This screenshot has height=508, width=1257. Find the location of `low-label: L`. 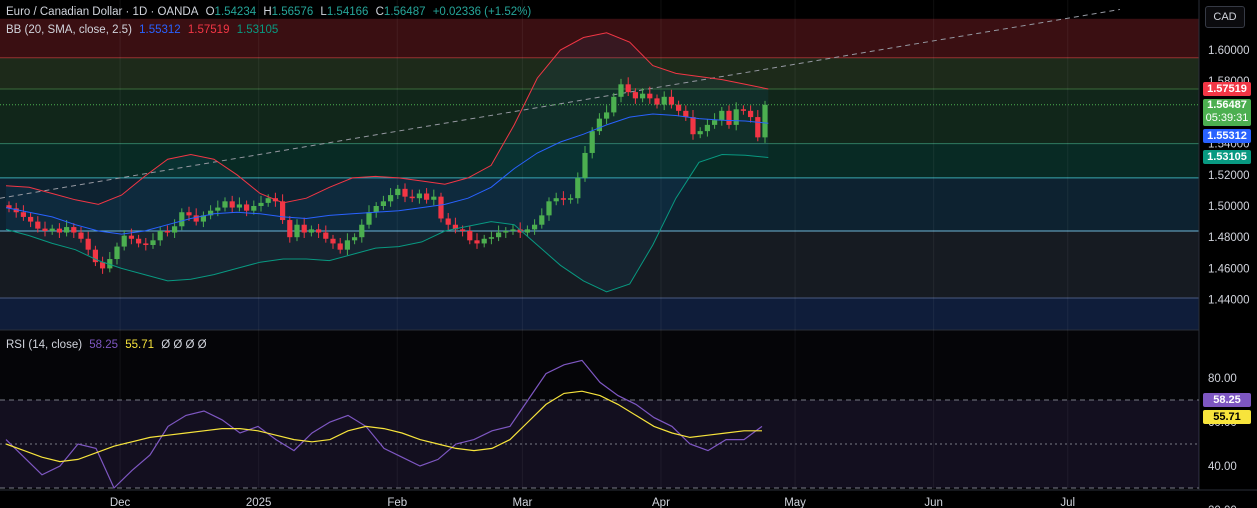

low-label: L is located at coordinates (323, 12).